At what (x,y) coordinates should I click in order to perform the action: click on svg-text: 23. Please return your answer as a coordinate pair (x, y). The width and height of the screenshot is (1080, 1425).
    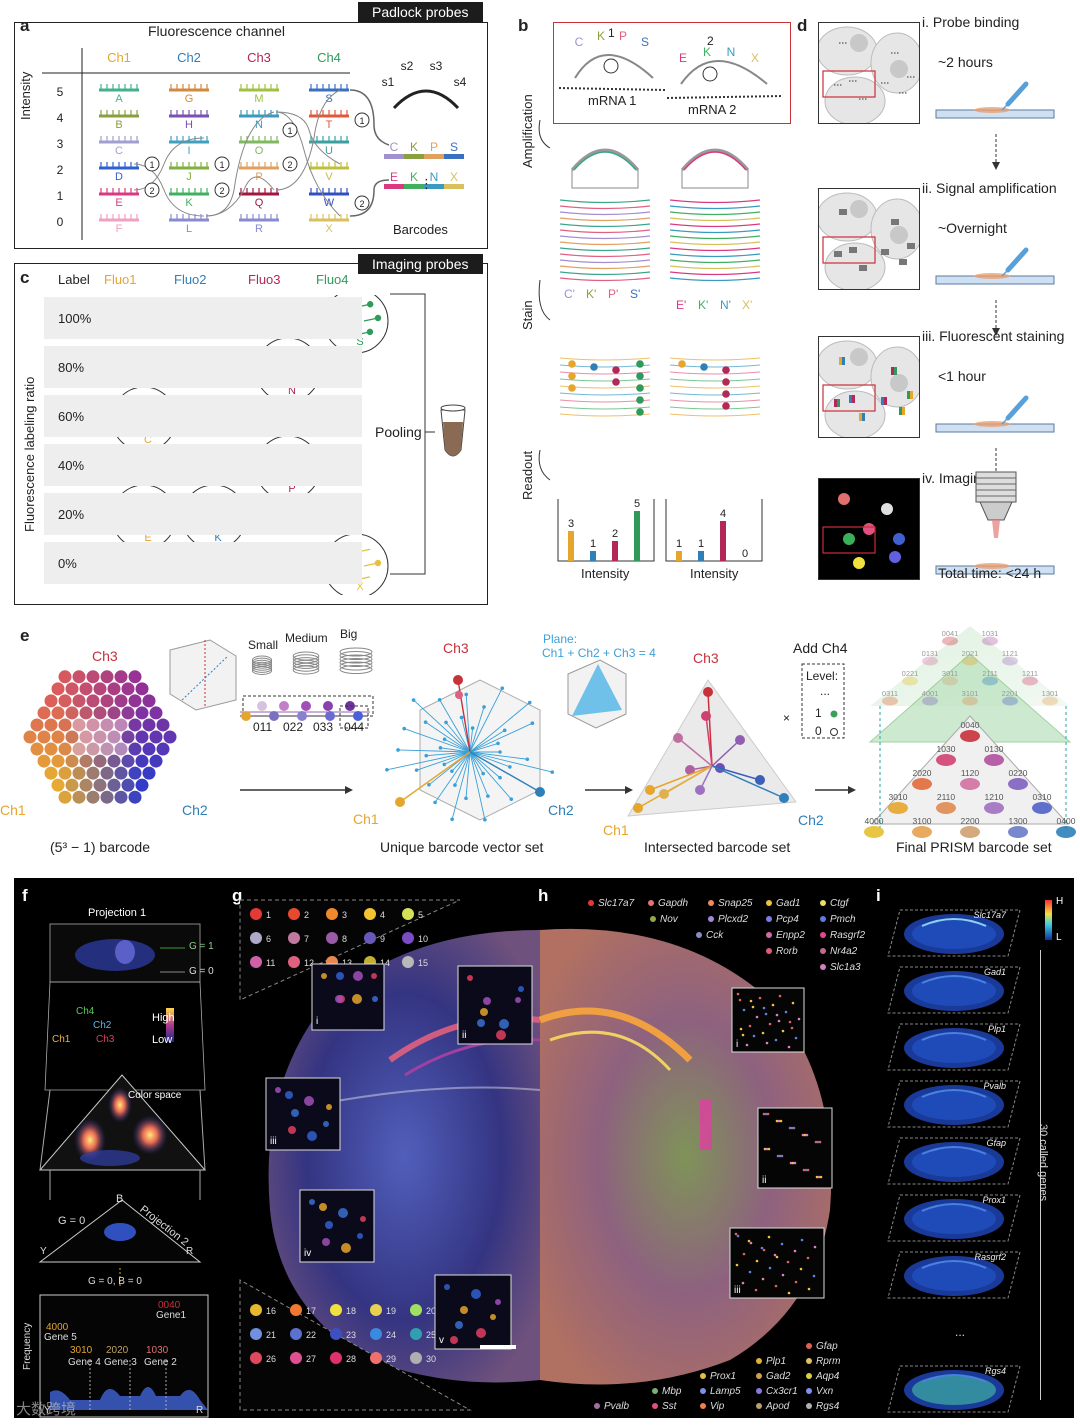
    Looking at the image, I should click on (351, 1335).